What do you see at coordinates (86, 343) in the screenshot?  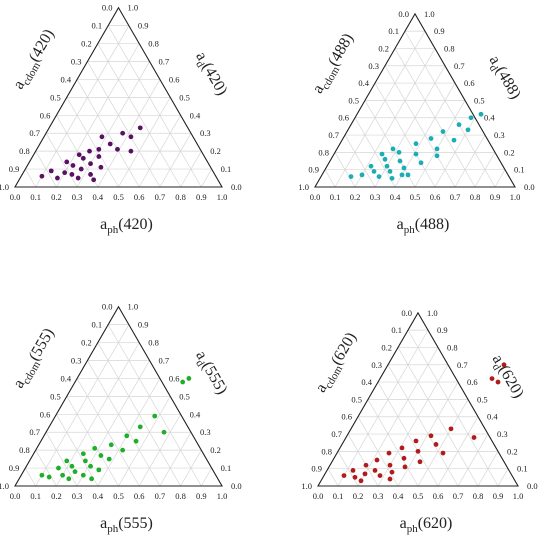 I see `tick-label-left: 0.2` at bounding box center [86, 343].